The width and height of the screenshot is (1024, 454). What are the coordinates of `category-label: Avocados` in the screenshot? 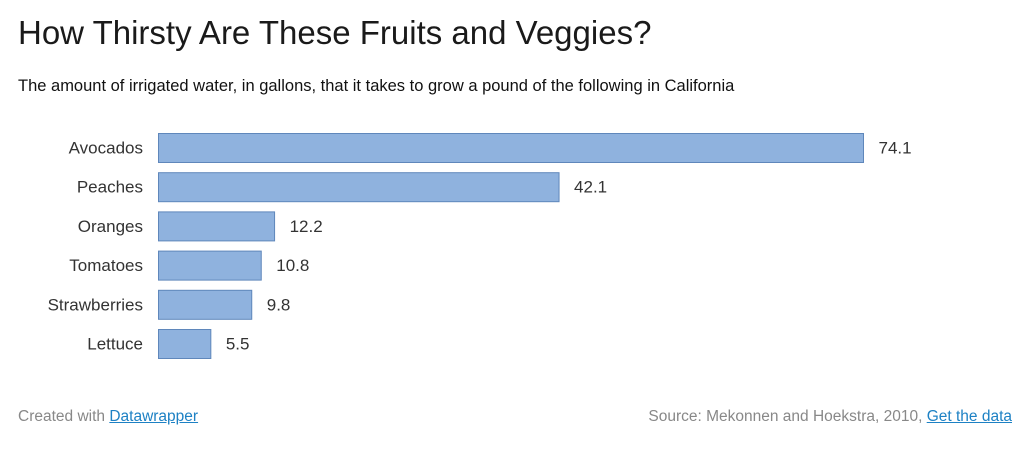 It's located at (106, 148).